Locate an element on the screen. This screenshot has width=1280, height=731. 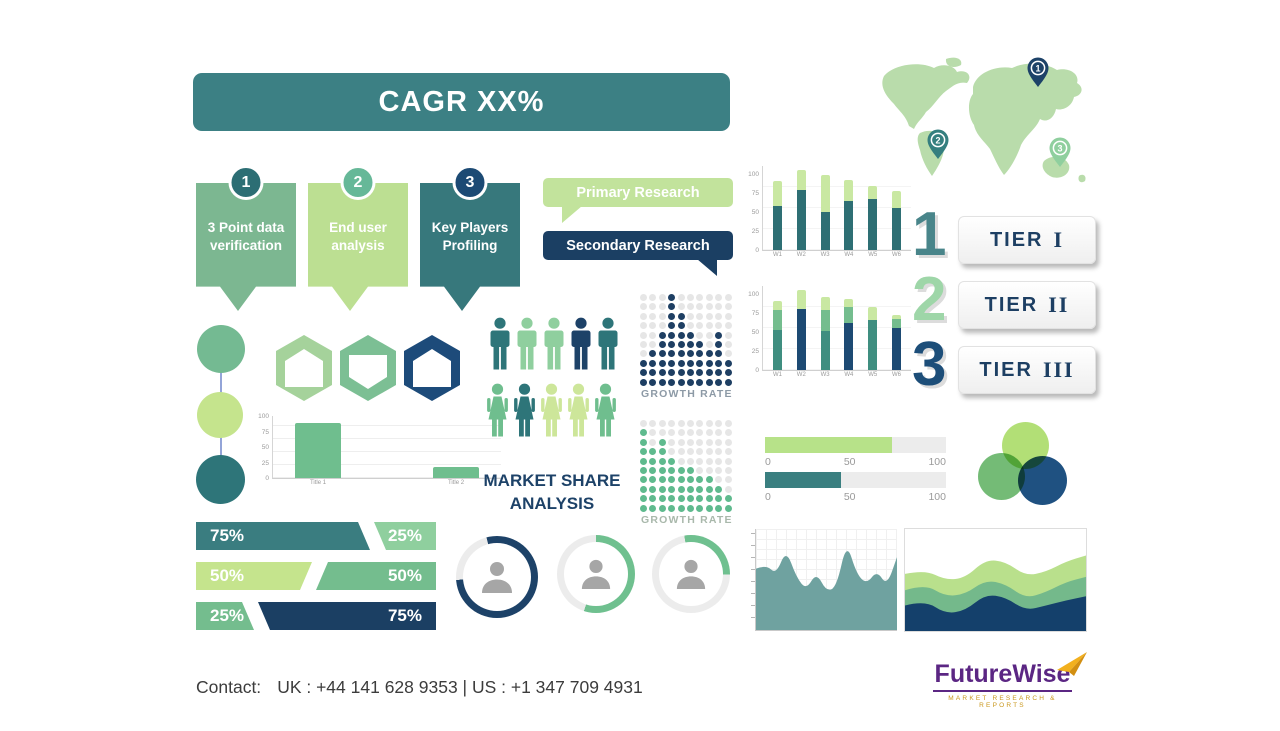
percent-row: 50% 50% is located at coordinates (316, 576).